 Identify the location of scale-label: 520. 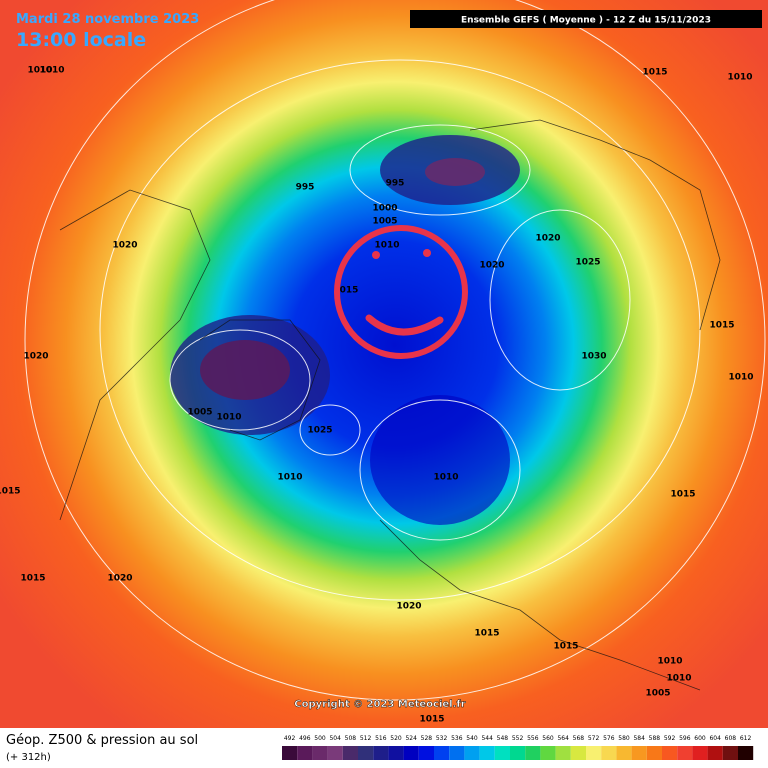
(396, 738).